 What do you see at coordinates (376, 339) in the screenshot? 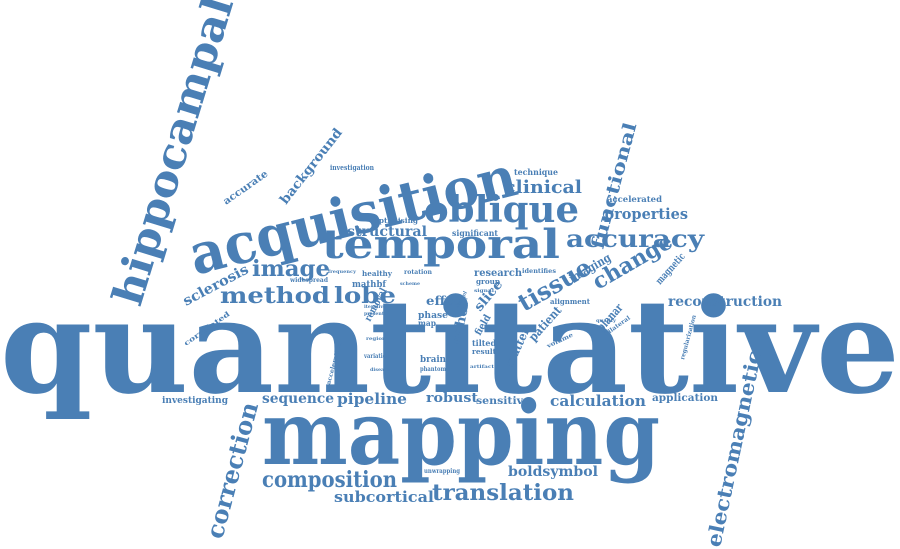
I see `cloud-word: region` at bounding box center [376, 339].